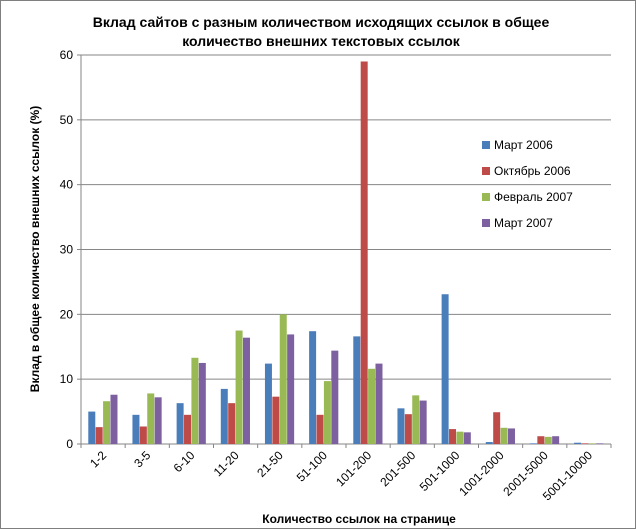 This screenshot has height=529, width=636. Describe the element at coordinates (312, 466) in the screenshot. I see `x-tick-label: 51-100` at that location.